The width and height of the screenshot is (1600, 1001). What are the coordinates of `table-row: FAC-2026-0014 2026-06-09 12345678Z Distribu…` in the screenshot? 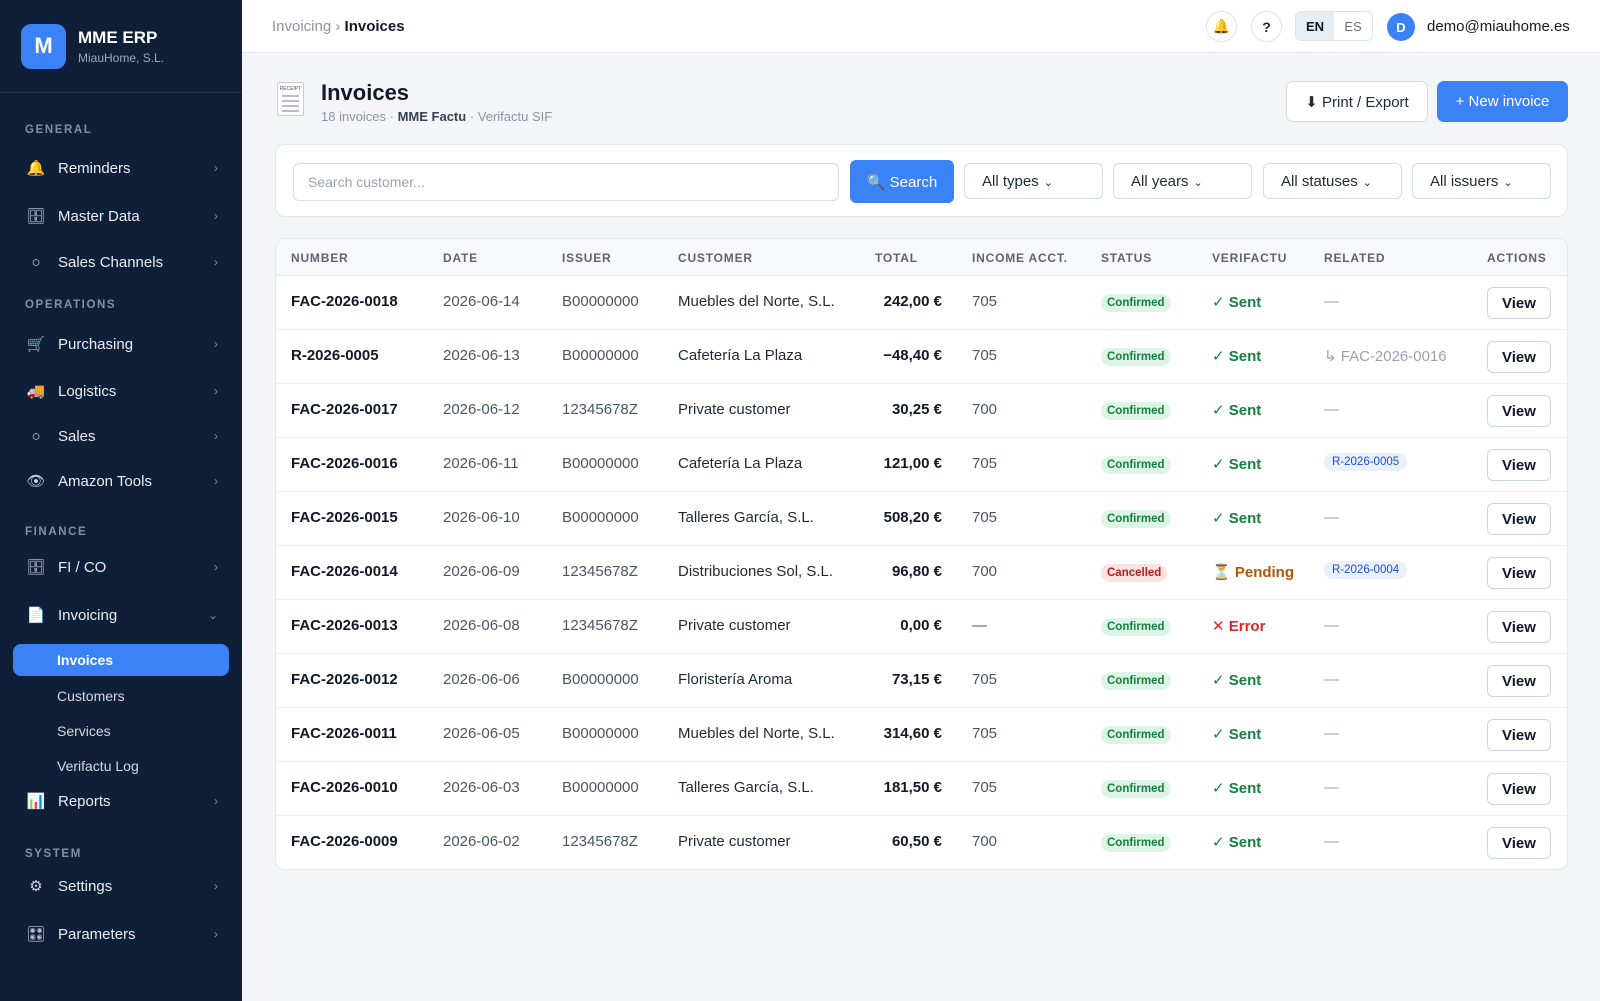 It's located at (921, 573).